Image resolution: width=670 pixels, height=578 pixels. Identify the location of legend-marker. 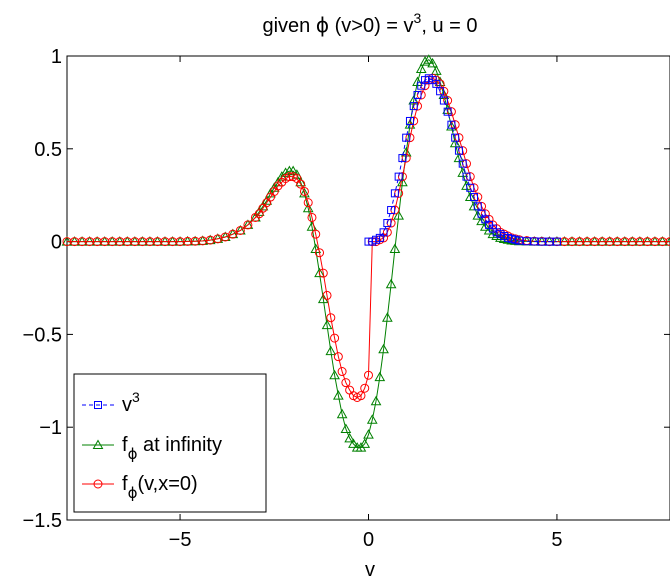
(98, 444).